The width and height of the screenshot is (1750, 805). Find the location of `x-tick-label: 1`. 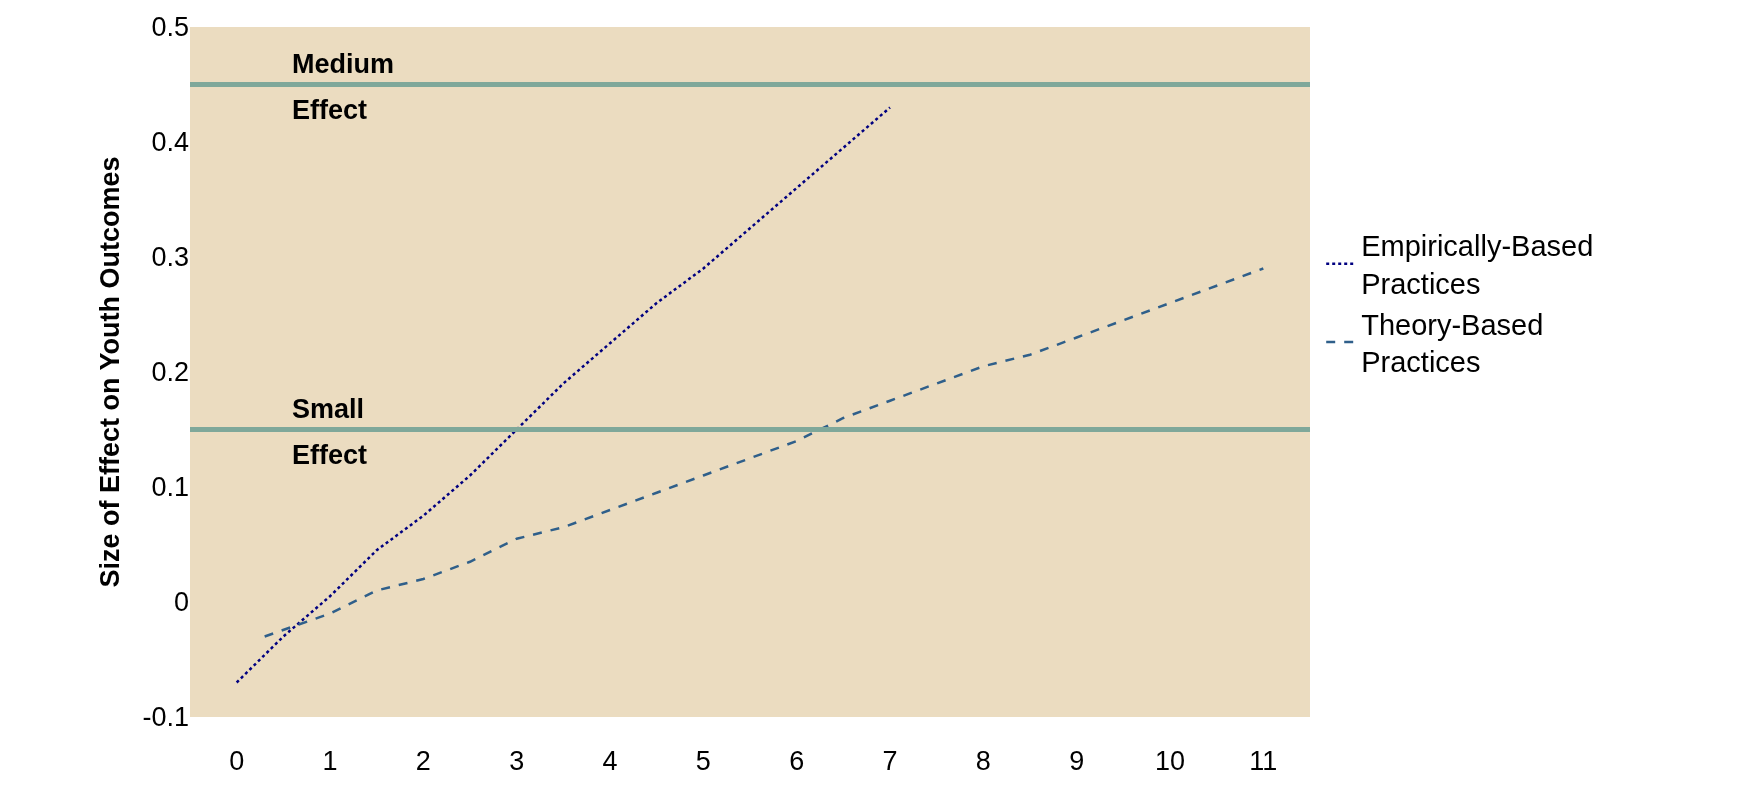

x-tick-label: 1 is located at coordinates (330, 761).